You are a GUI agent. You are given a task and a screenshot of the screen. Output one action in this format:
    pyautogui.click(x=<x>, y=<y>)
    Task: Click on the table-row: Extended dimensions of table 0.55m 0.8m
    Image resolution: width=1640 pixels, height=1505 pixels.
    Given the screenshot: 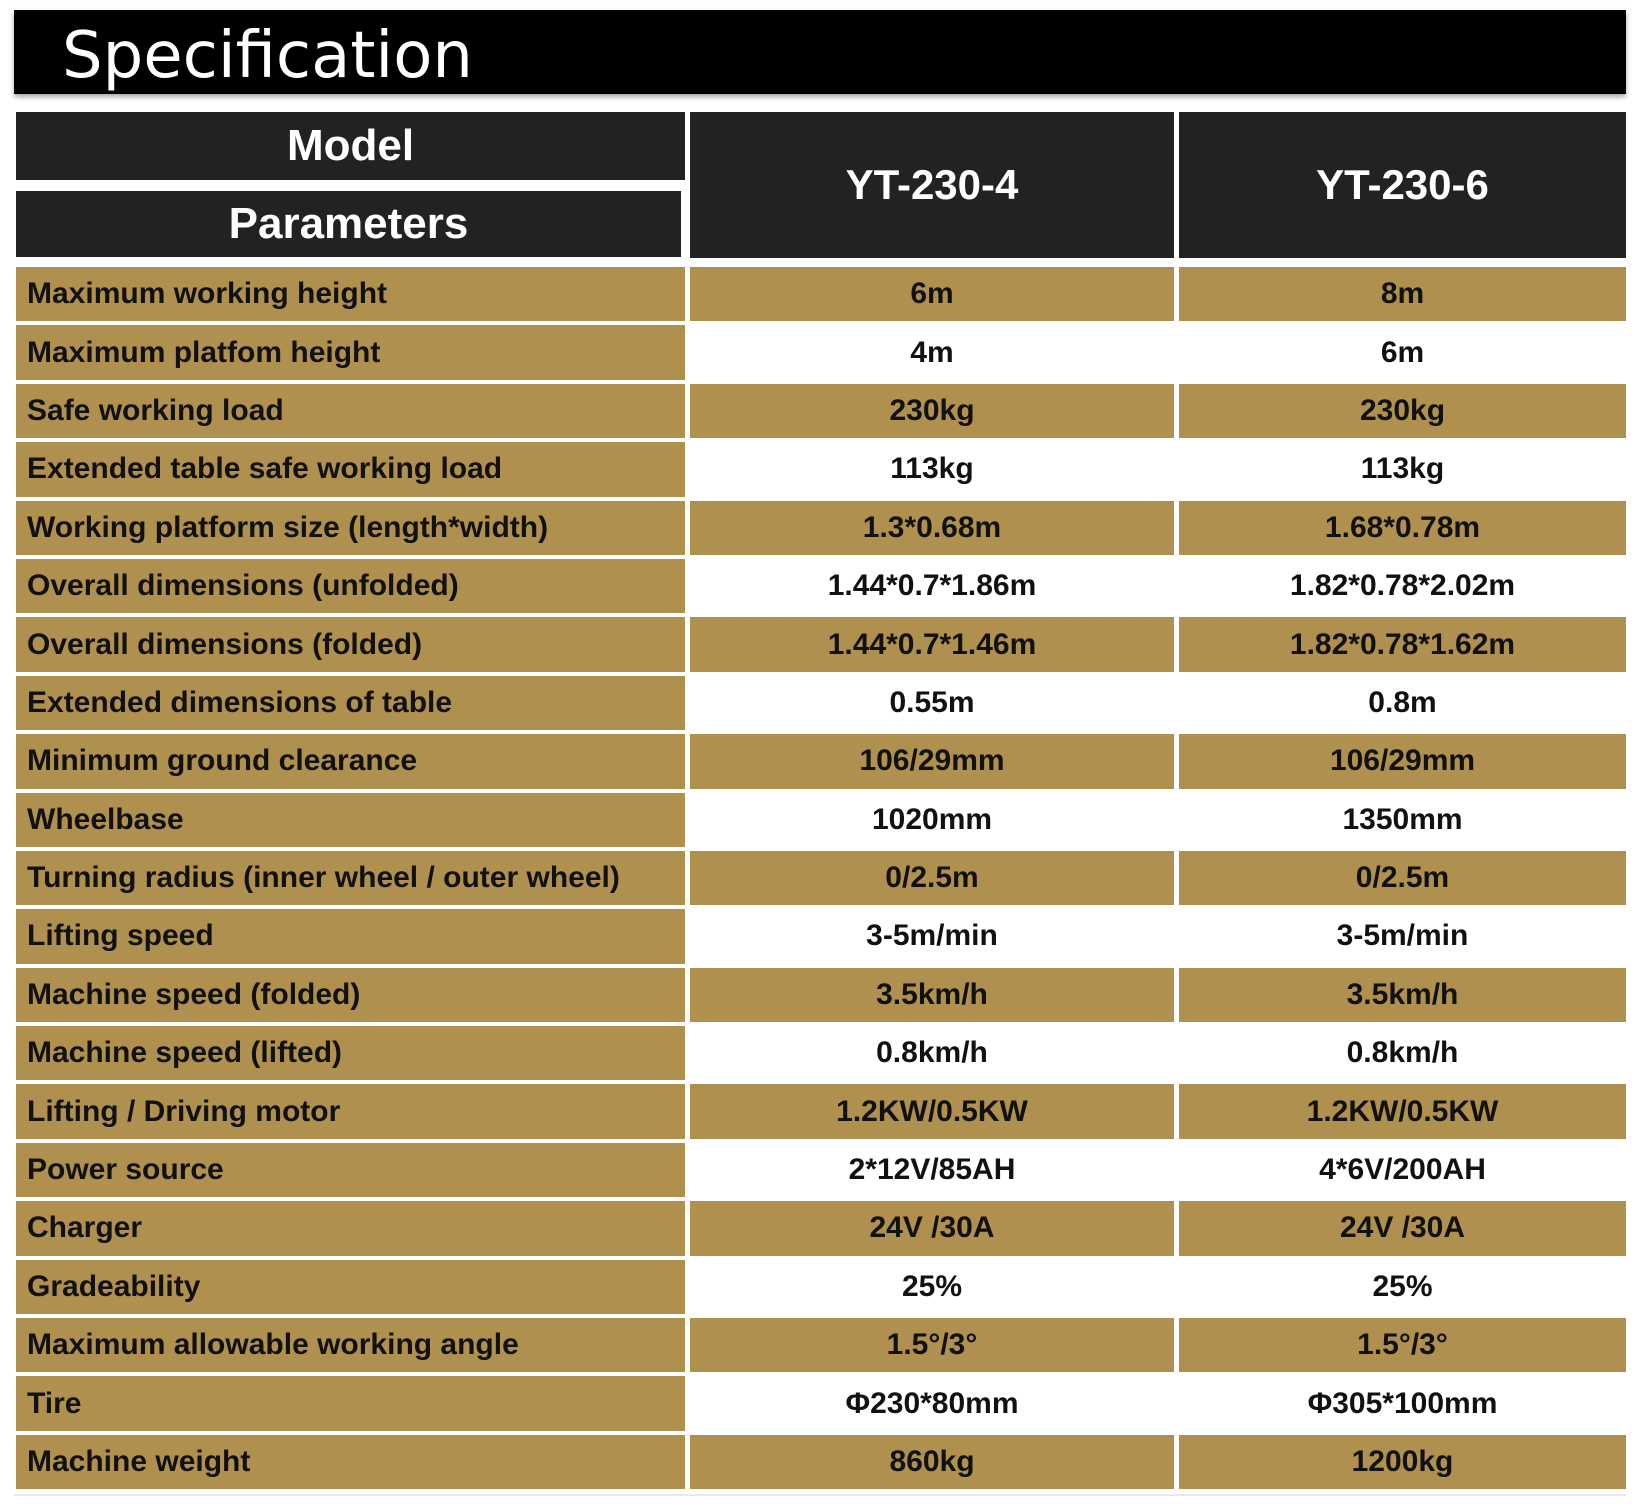 What is the action you would take?
    pyautogui.click(x=820, y=703)
    